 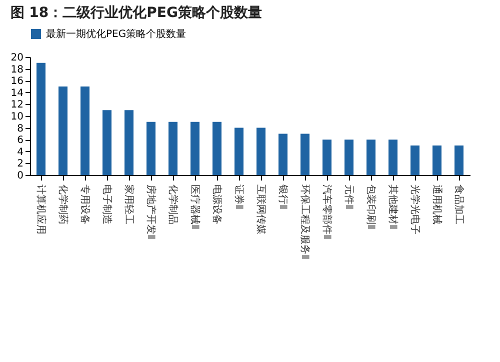 I want to click on y-tick-label: 18, so click(x=17, y=70).